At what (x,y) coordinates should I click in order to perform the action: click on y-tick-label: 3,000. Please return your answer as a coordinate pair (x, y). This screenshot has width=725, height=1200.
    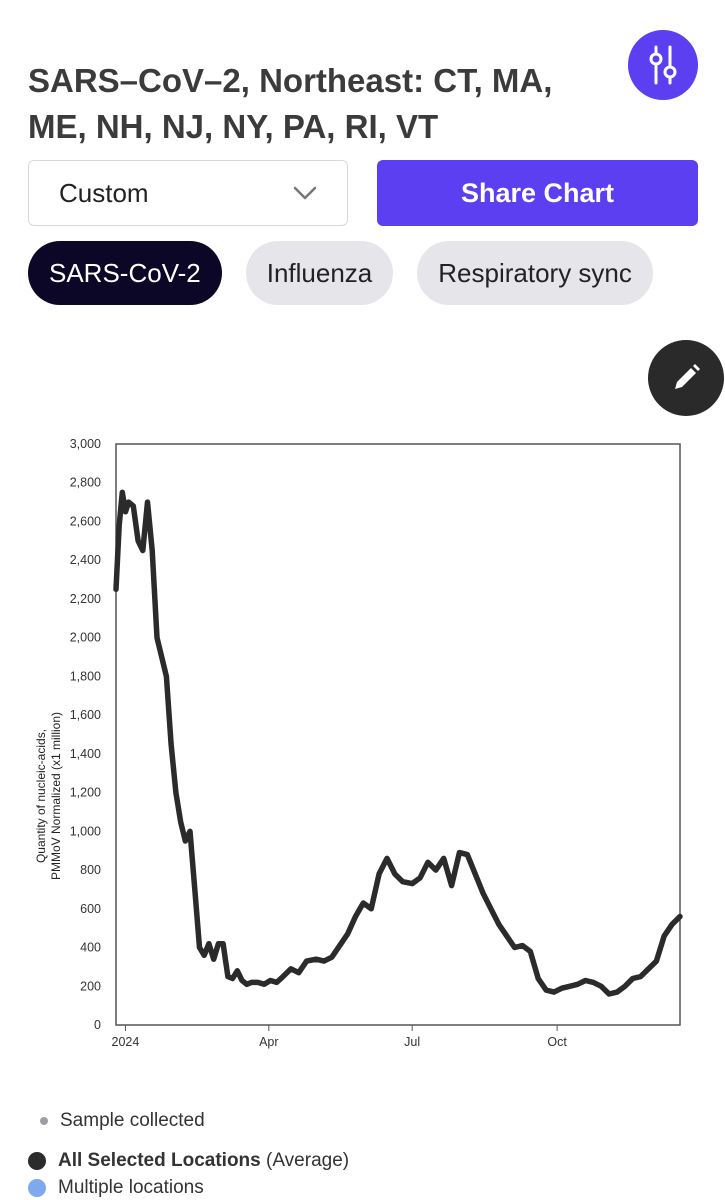
    Looking at the image, I should click on (85, 444).